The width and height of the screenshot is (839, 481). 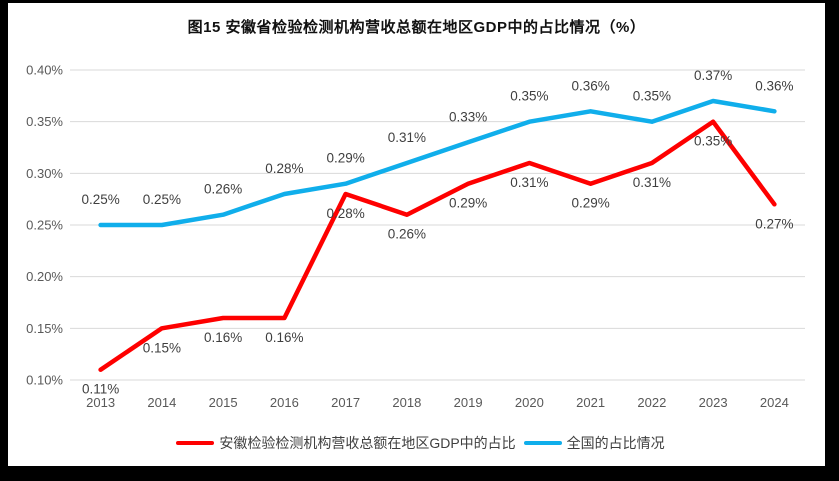 What do you see at coordinates (416, 27) in the screenshot?
I see `chart-title: 图15 安徽省检验检测机构营收总额在地区GDP中的占比情况（%）` at bounding box center [416, 27].